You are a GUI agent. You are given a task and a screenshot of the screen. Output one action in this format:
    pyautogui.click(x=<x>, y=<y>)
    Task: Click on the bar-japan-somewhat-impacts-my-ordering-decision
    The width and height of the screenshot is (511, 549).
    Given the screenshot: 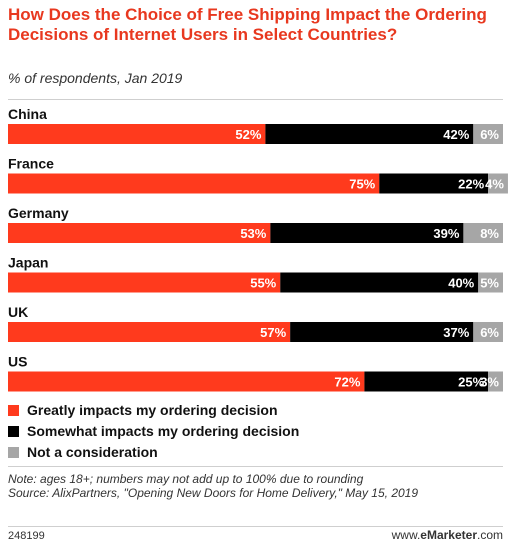 What is the action you would take?
    pyautogui.click(x=379, y=282)
    